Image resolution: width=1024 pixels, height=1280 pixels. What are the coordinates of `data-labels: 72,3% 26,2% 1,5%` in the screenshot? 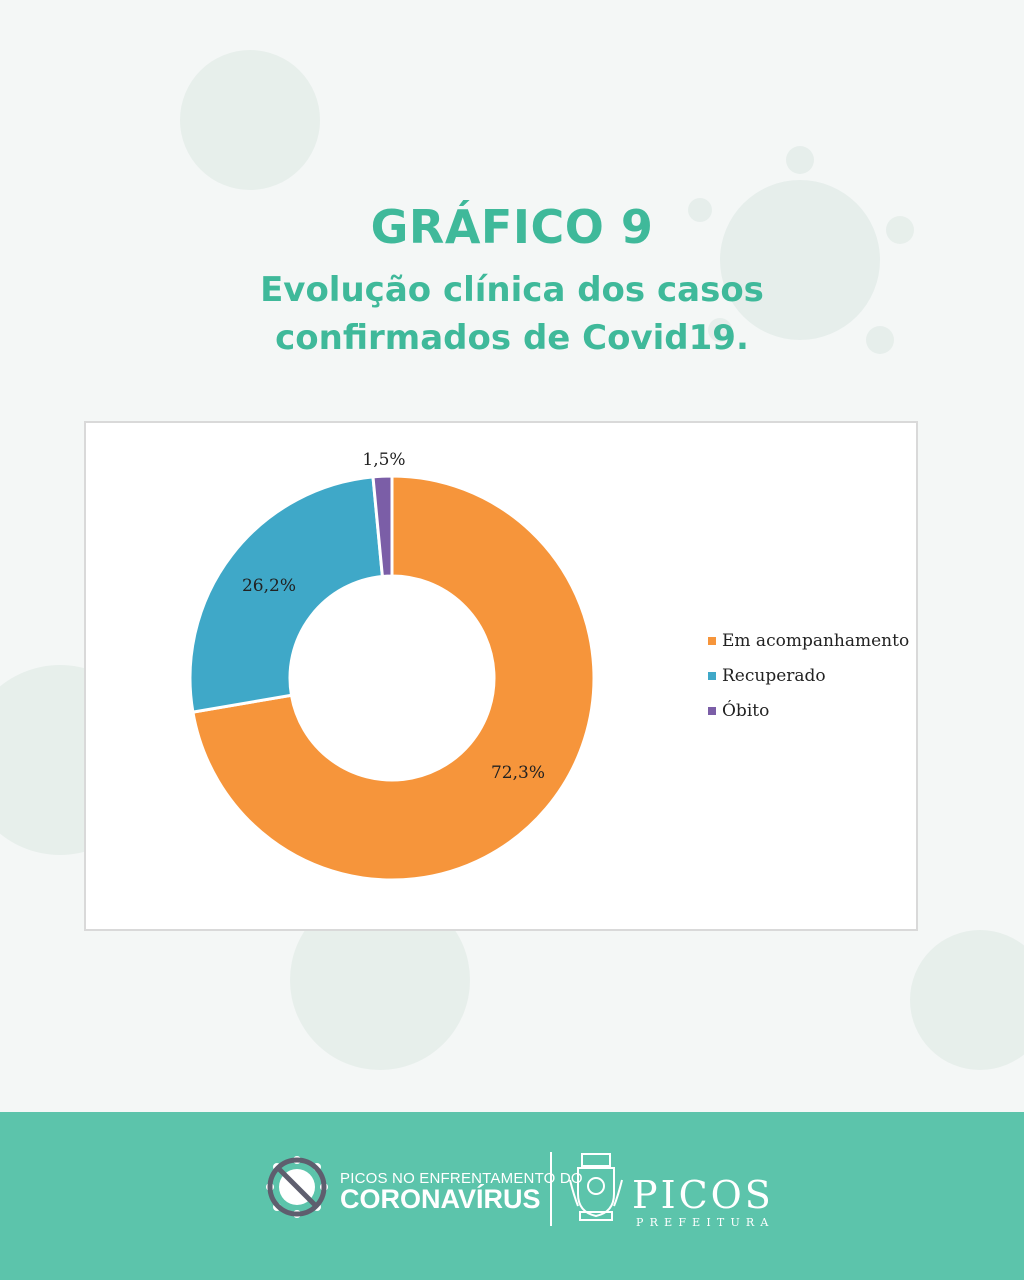 It's located at (393, 616).